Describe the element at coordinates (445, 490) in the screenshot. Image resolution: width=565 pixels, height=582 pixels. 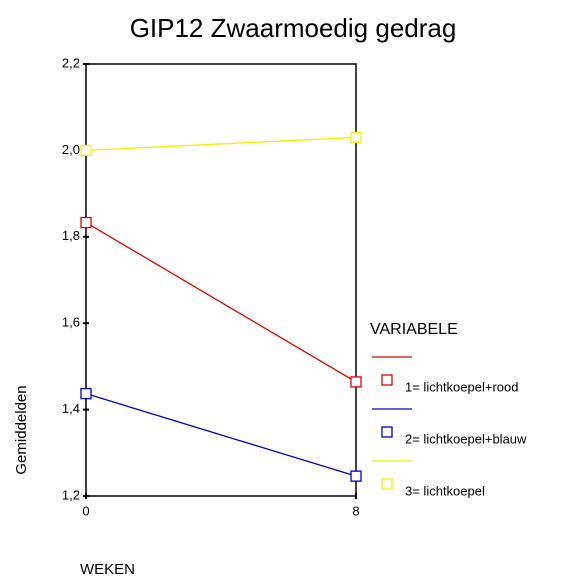
I see `legend-label: 3= lichtkoepel` at that location.